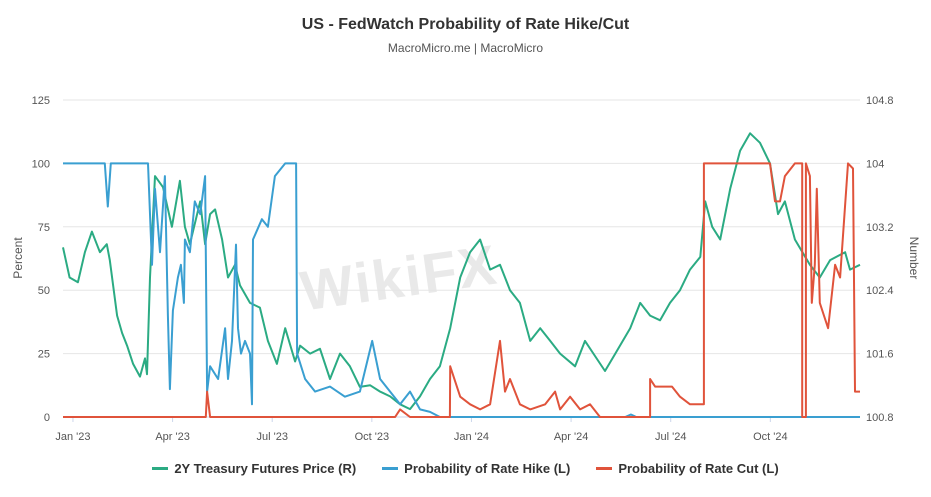 Image resolution: width=931 pixels, height=497 pixels. Describe the element at coordinates (72, 437) in the screenshot. I see `x-tick-label: Jan '23` at that location.